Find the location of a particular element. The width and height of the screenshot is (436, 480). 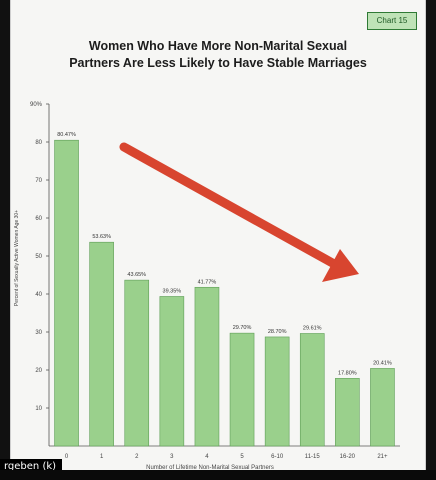

data-label: 53.63% is located at coordinates (101, 237).